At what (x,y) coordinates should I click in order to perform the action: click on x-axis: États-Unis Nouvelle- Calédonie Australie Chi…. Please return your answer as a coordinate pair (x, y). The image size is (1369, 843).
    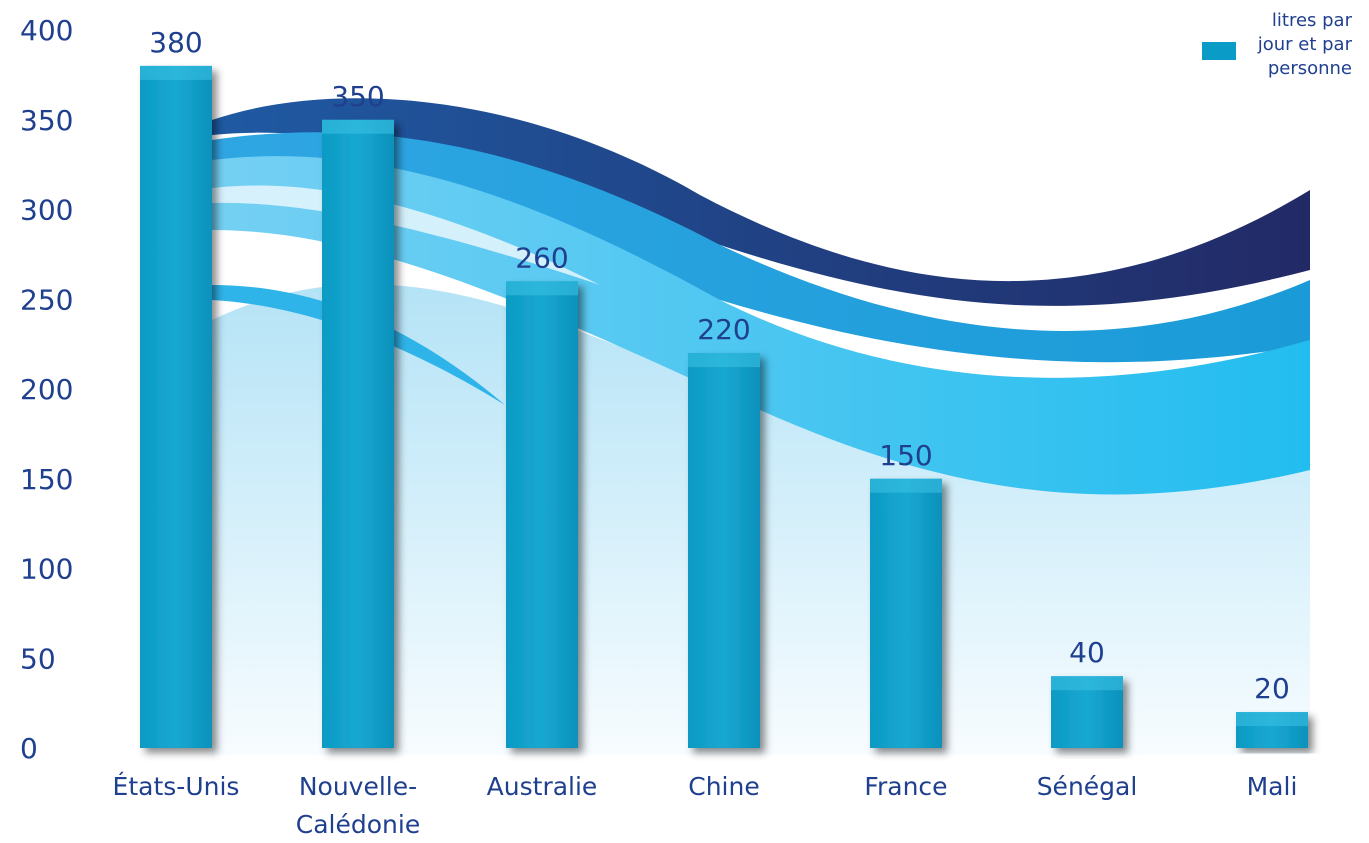
    Looking at the image, I should click on (705, 805).